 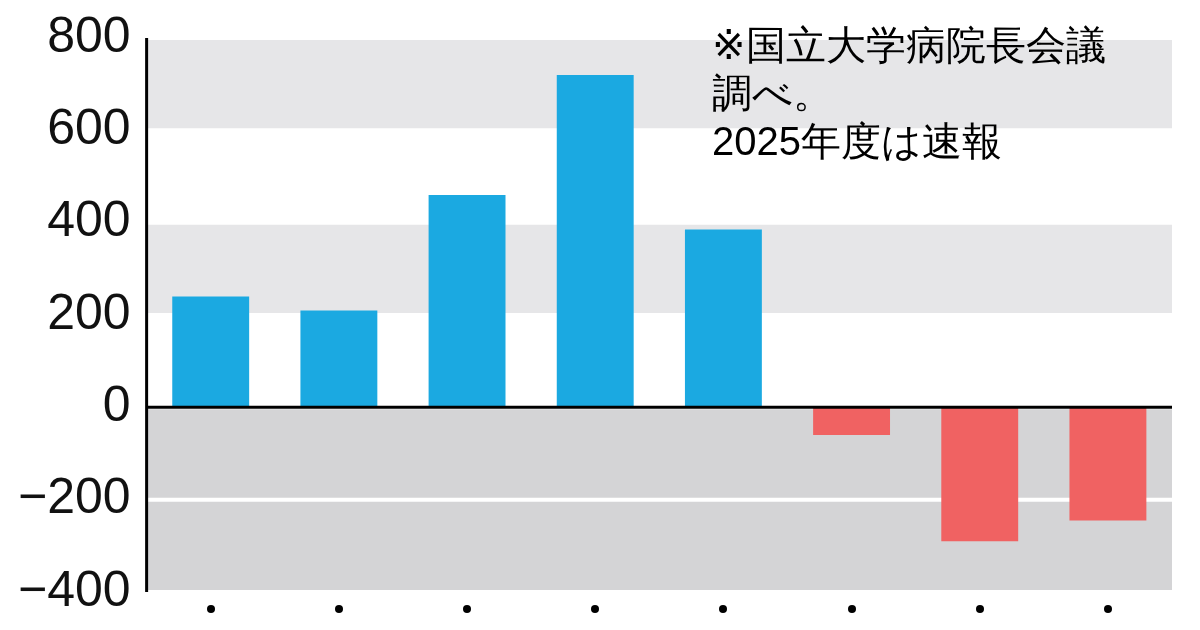 I want to click on y-tick-label: 400, so click(x=89, y=219).